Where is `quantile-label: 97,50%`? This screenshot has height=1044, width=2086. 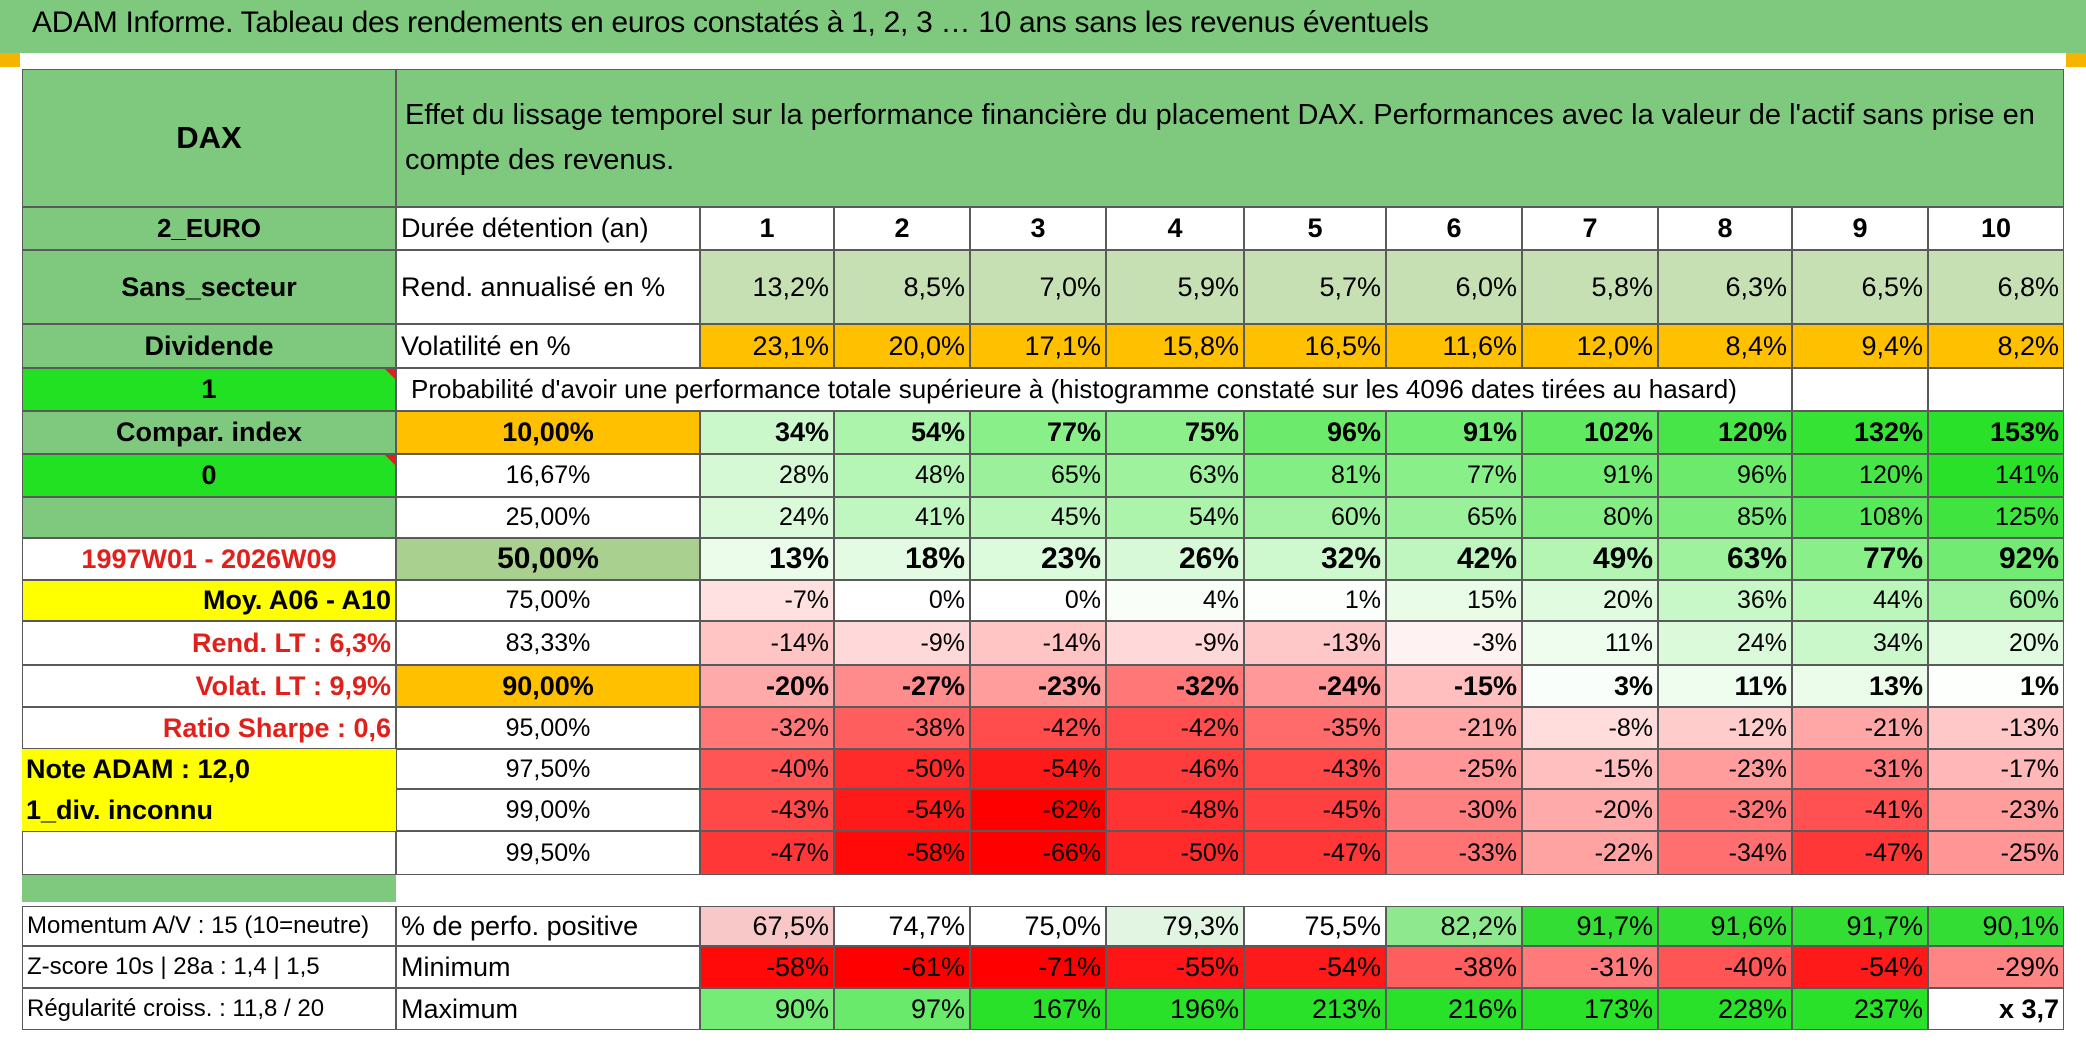 quantile-label: 97,50% is located at coordinates (548, 769).